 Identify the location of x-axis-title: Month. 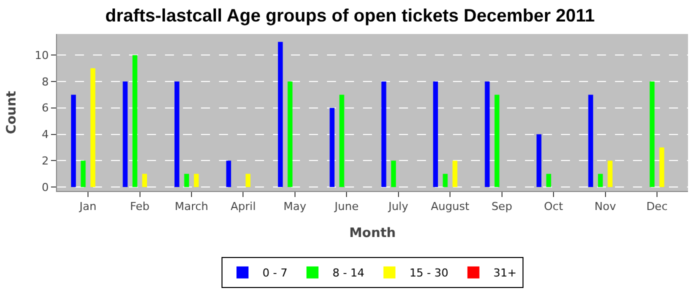
(372, 233).